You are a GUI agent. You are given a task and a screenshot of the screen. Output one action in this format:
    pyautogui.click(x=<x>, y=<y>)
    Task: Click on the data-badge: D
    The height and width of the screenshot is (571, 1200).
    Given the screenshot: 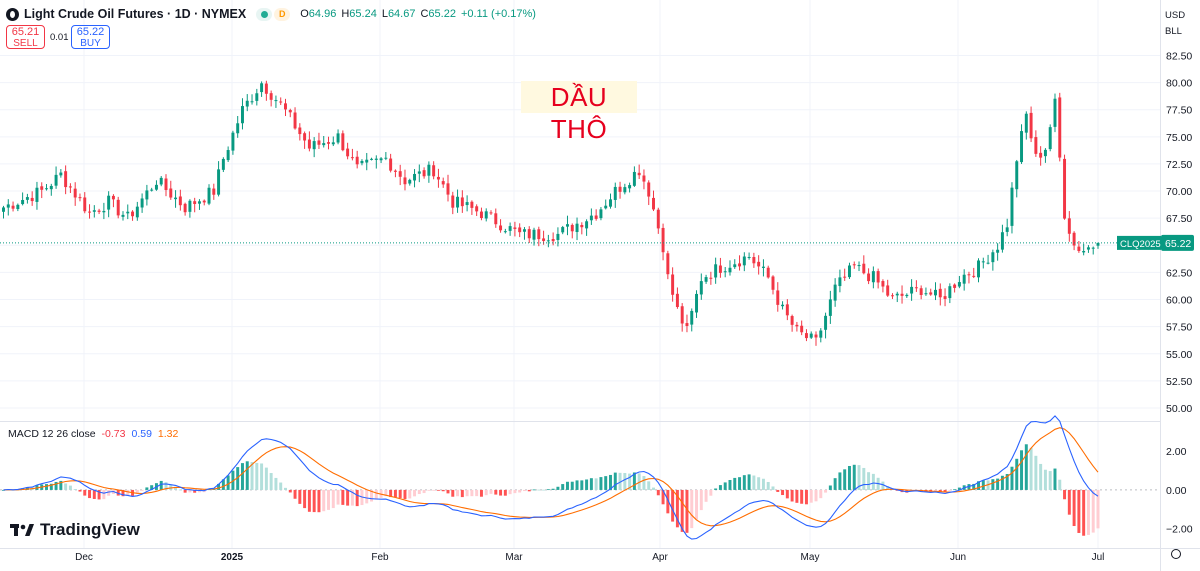 What is the action you would take?
    pyautogui.click(x=282, y=14)
    